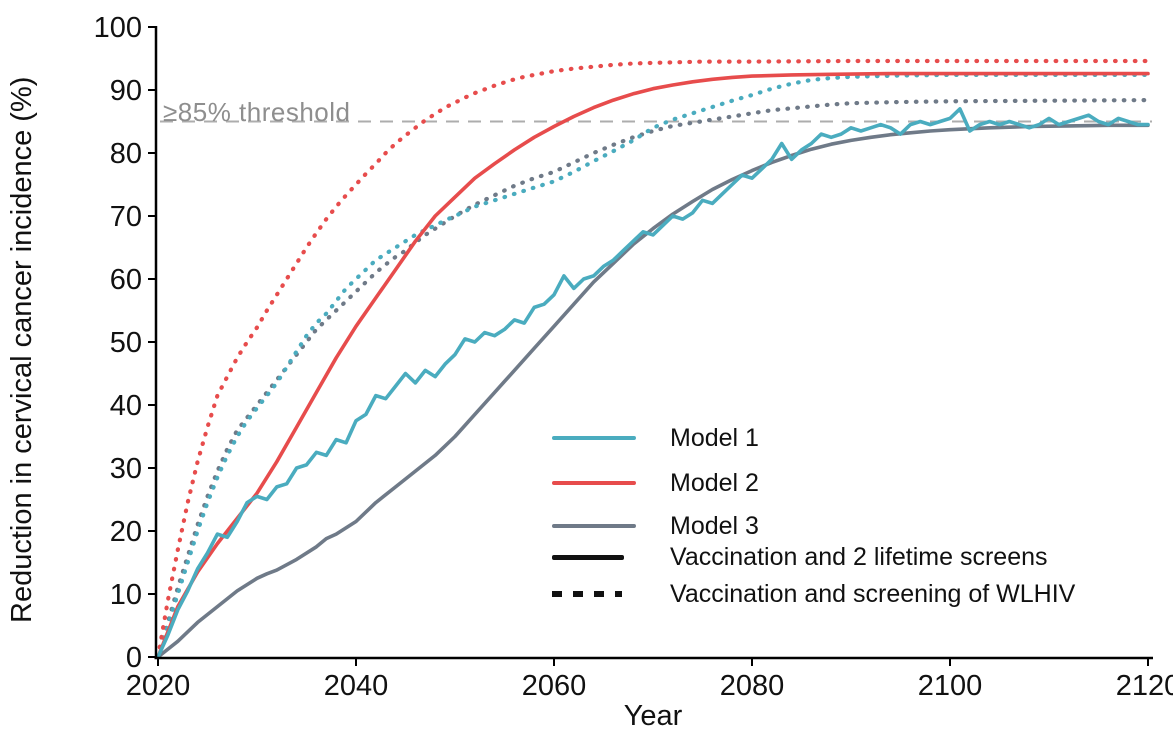 The image size is (1173, 738). What do you see at coordinates (158, 686) in the screenshot?
I see `x-tick-label: 2020` at bounding box center [158, 686].